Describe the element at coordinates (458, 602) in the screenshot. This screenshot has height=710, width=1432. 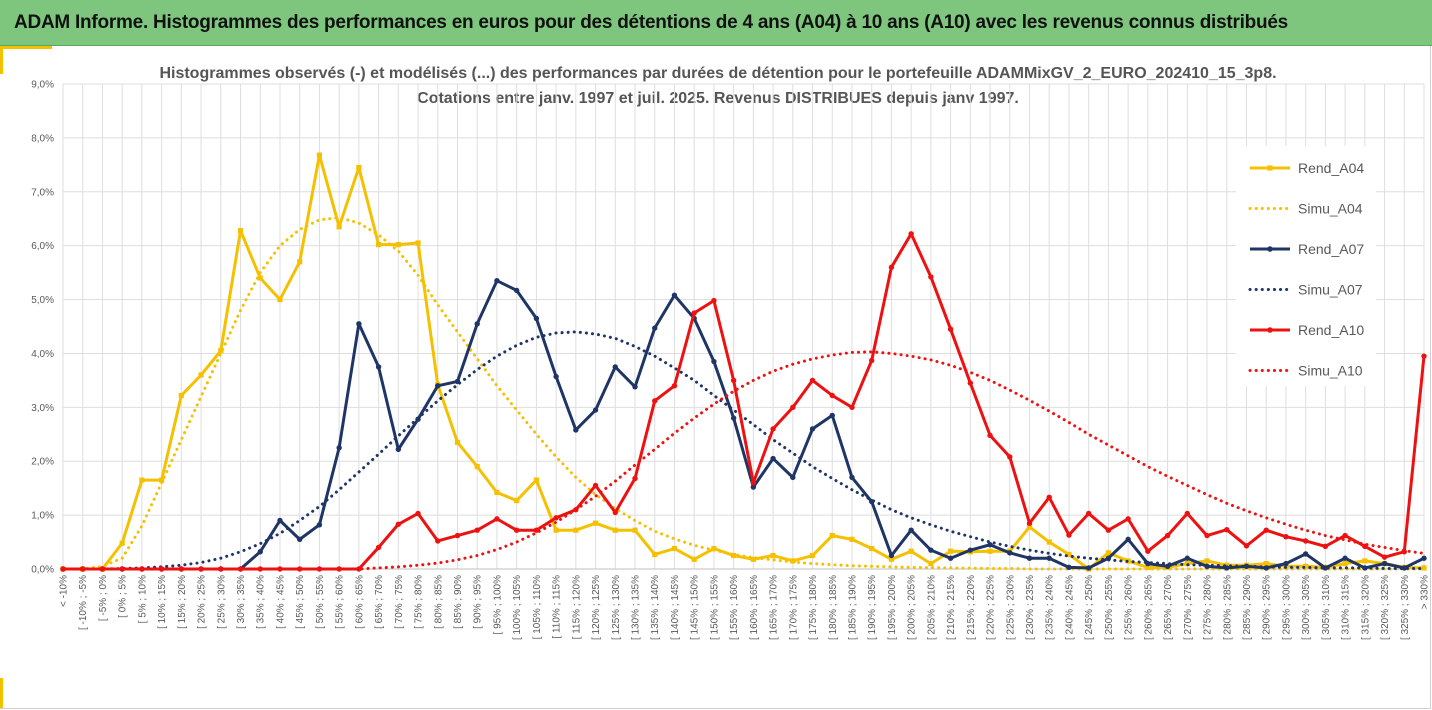
I see `x-tick-label: [ 85% ; 90%` at that location.